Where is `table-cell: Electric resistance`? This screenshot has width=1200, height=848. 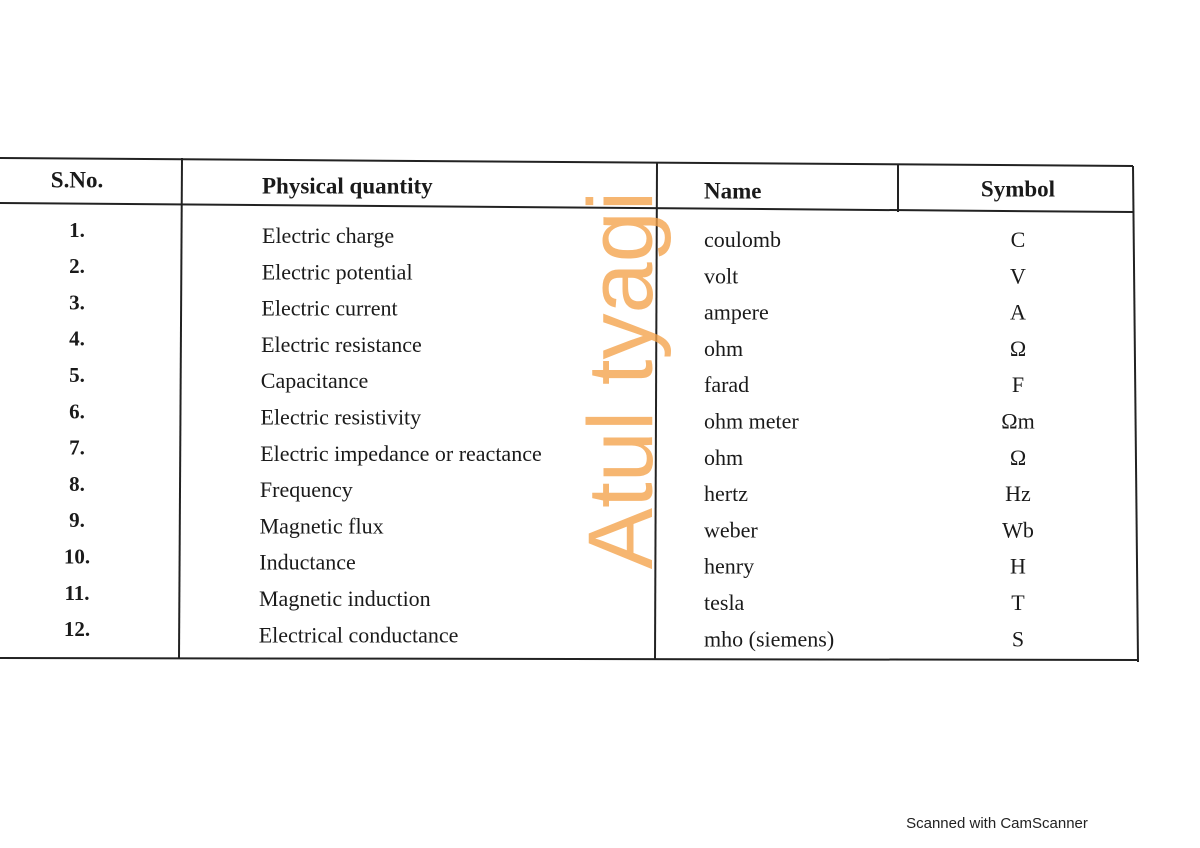 table-cell: Electric resistance is located at coordinates (341, 344).